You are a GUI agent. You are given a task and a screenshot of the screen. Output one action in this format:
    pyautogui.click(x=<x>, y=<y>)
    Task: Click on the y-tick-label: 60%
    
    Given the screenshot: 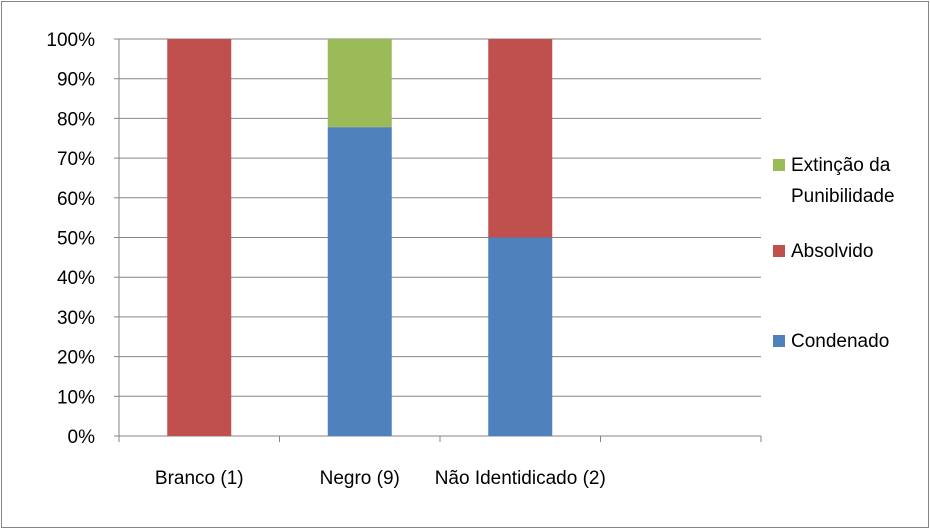 What is the action you would take?
    pyautogui.click(x=76, y=199)
    